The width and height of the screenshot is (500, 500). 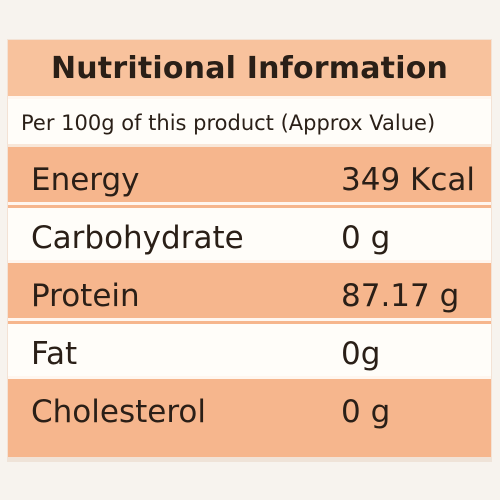 I want to click on nutrient-name: Carbohydrate, so click(x=137, y=238).